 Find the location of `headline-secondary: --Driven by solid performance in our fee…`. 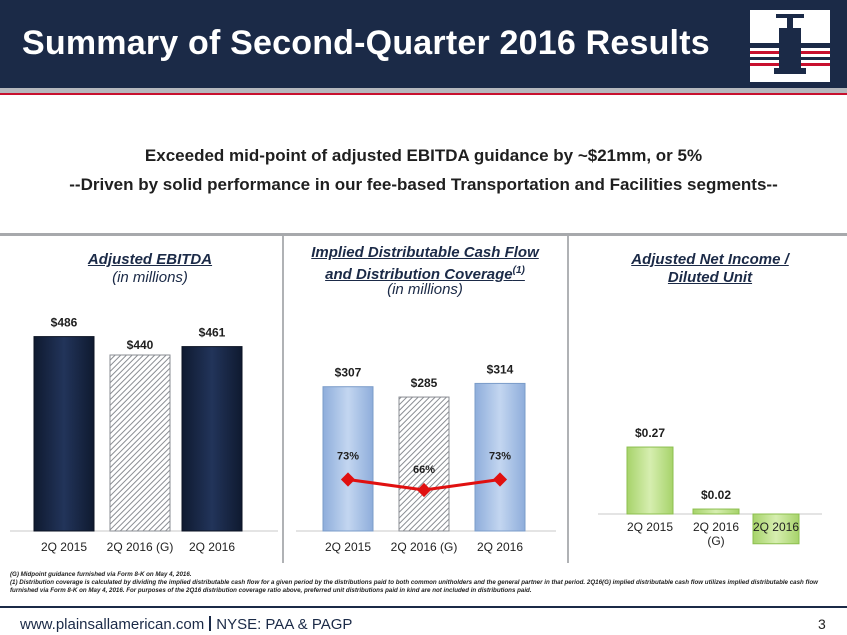

headline-secondary: --Driven by solid performance in our fee… is located at coordinates (423, 184).